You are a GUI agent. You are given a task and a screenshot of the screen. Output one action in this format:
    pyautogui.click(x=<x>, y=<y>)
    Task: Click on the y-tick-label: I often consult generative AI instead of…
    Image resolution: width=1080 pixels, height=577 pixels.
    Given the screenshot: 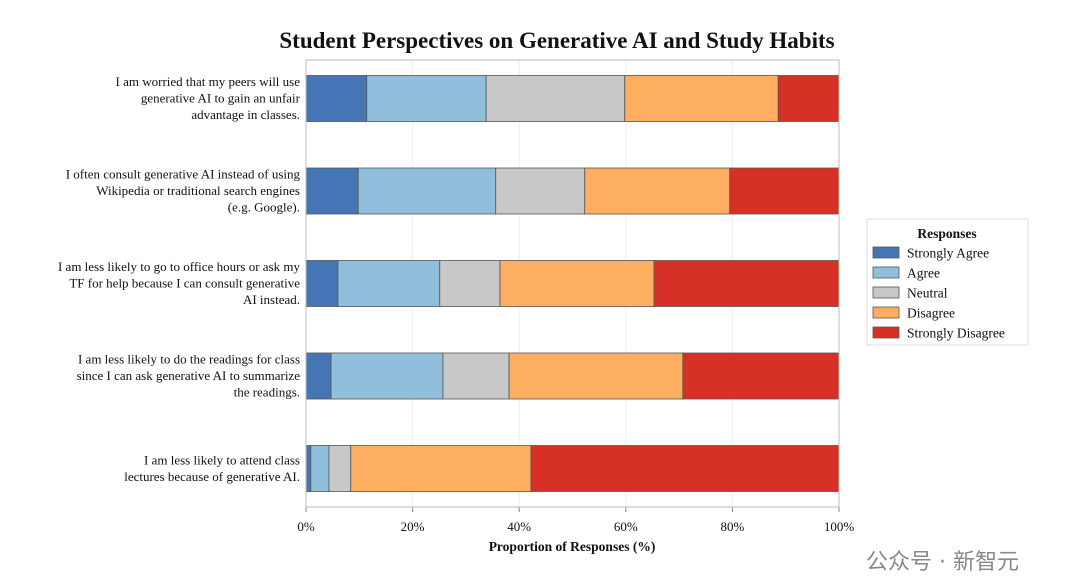 What is the action you would take?
    pyautogui.click(x=183, y=174)
    